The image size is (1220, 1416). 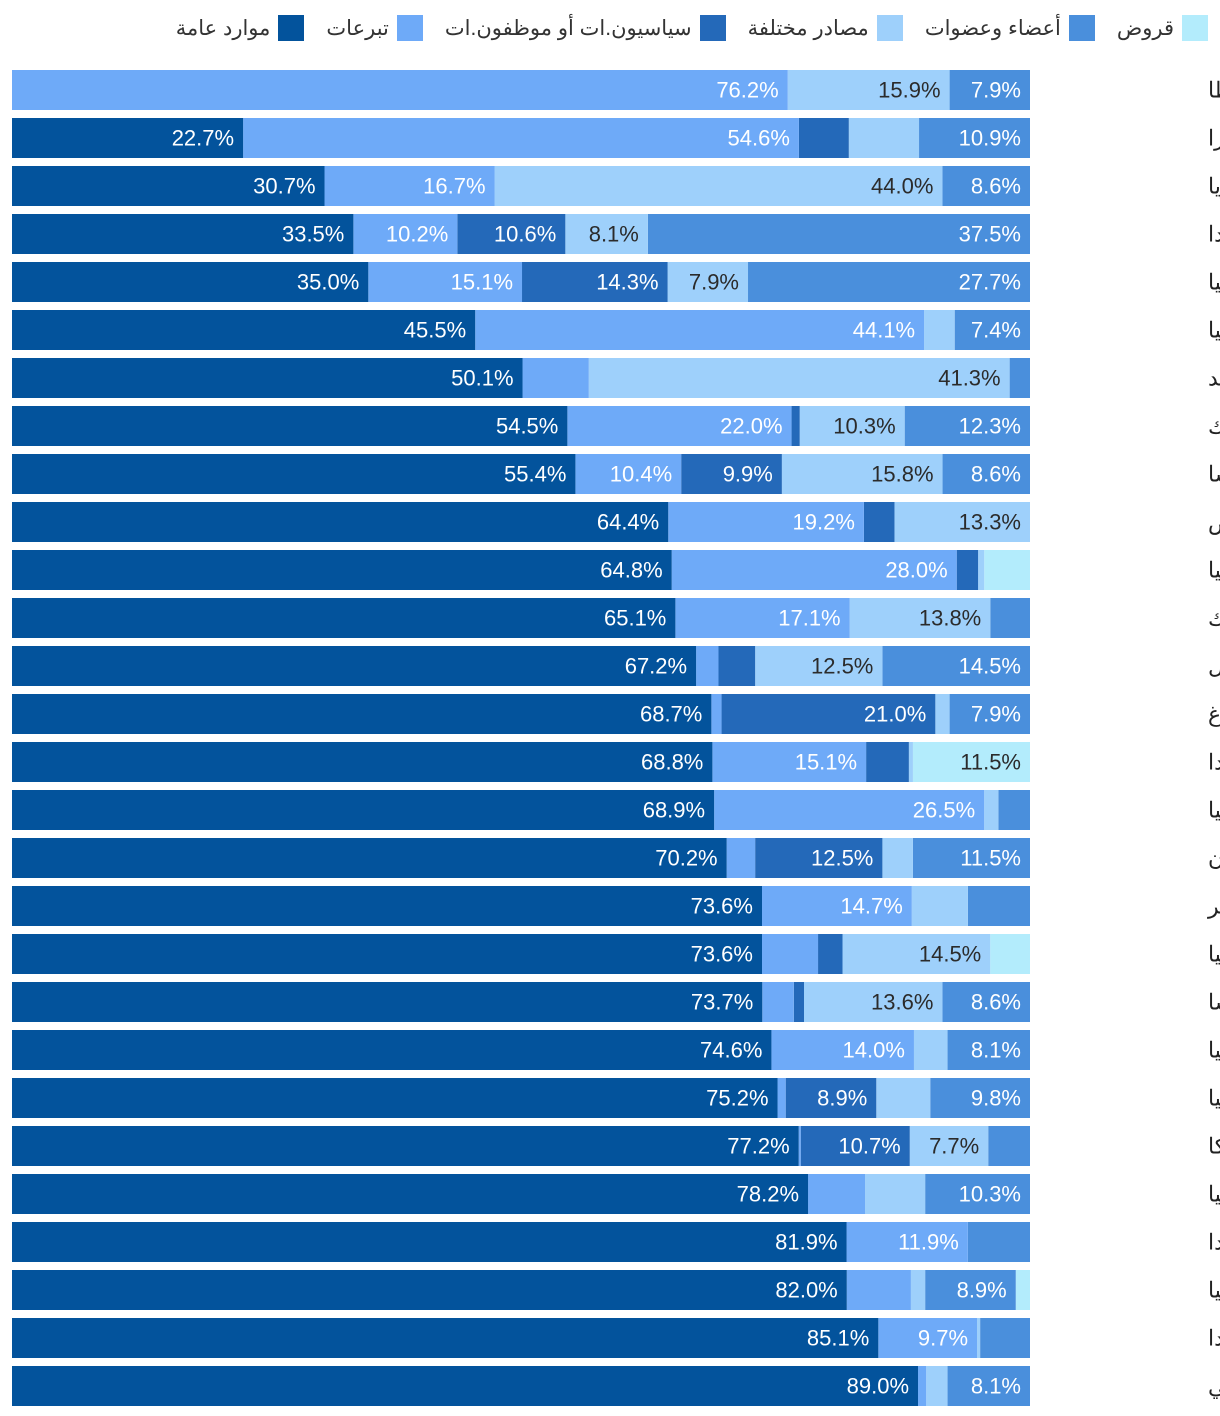 I want to click on category-label: ألمانيا, so click(x=1214, y=281).